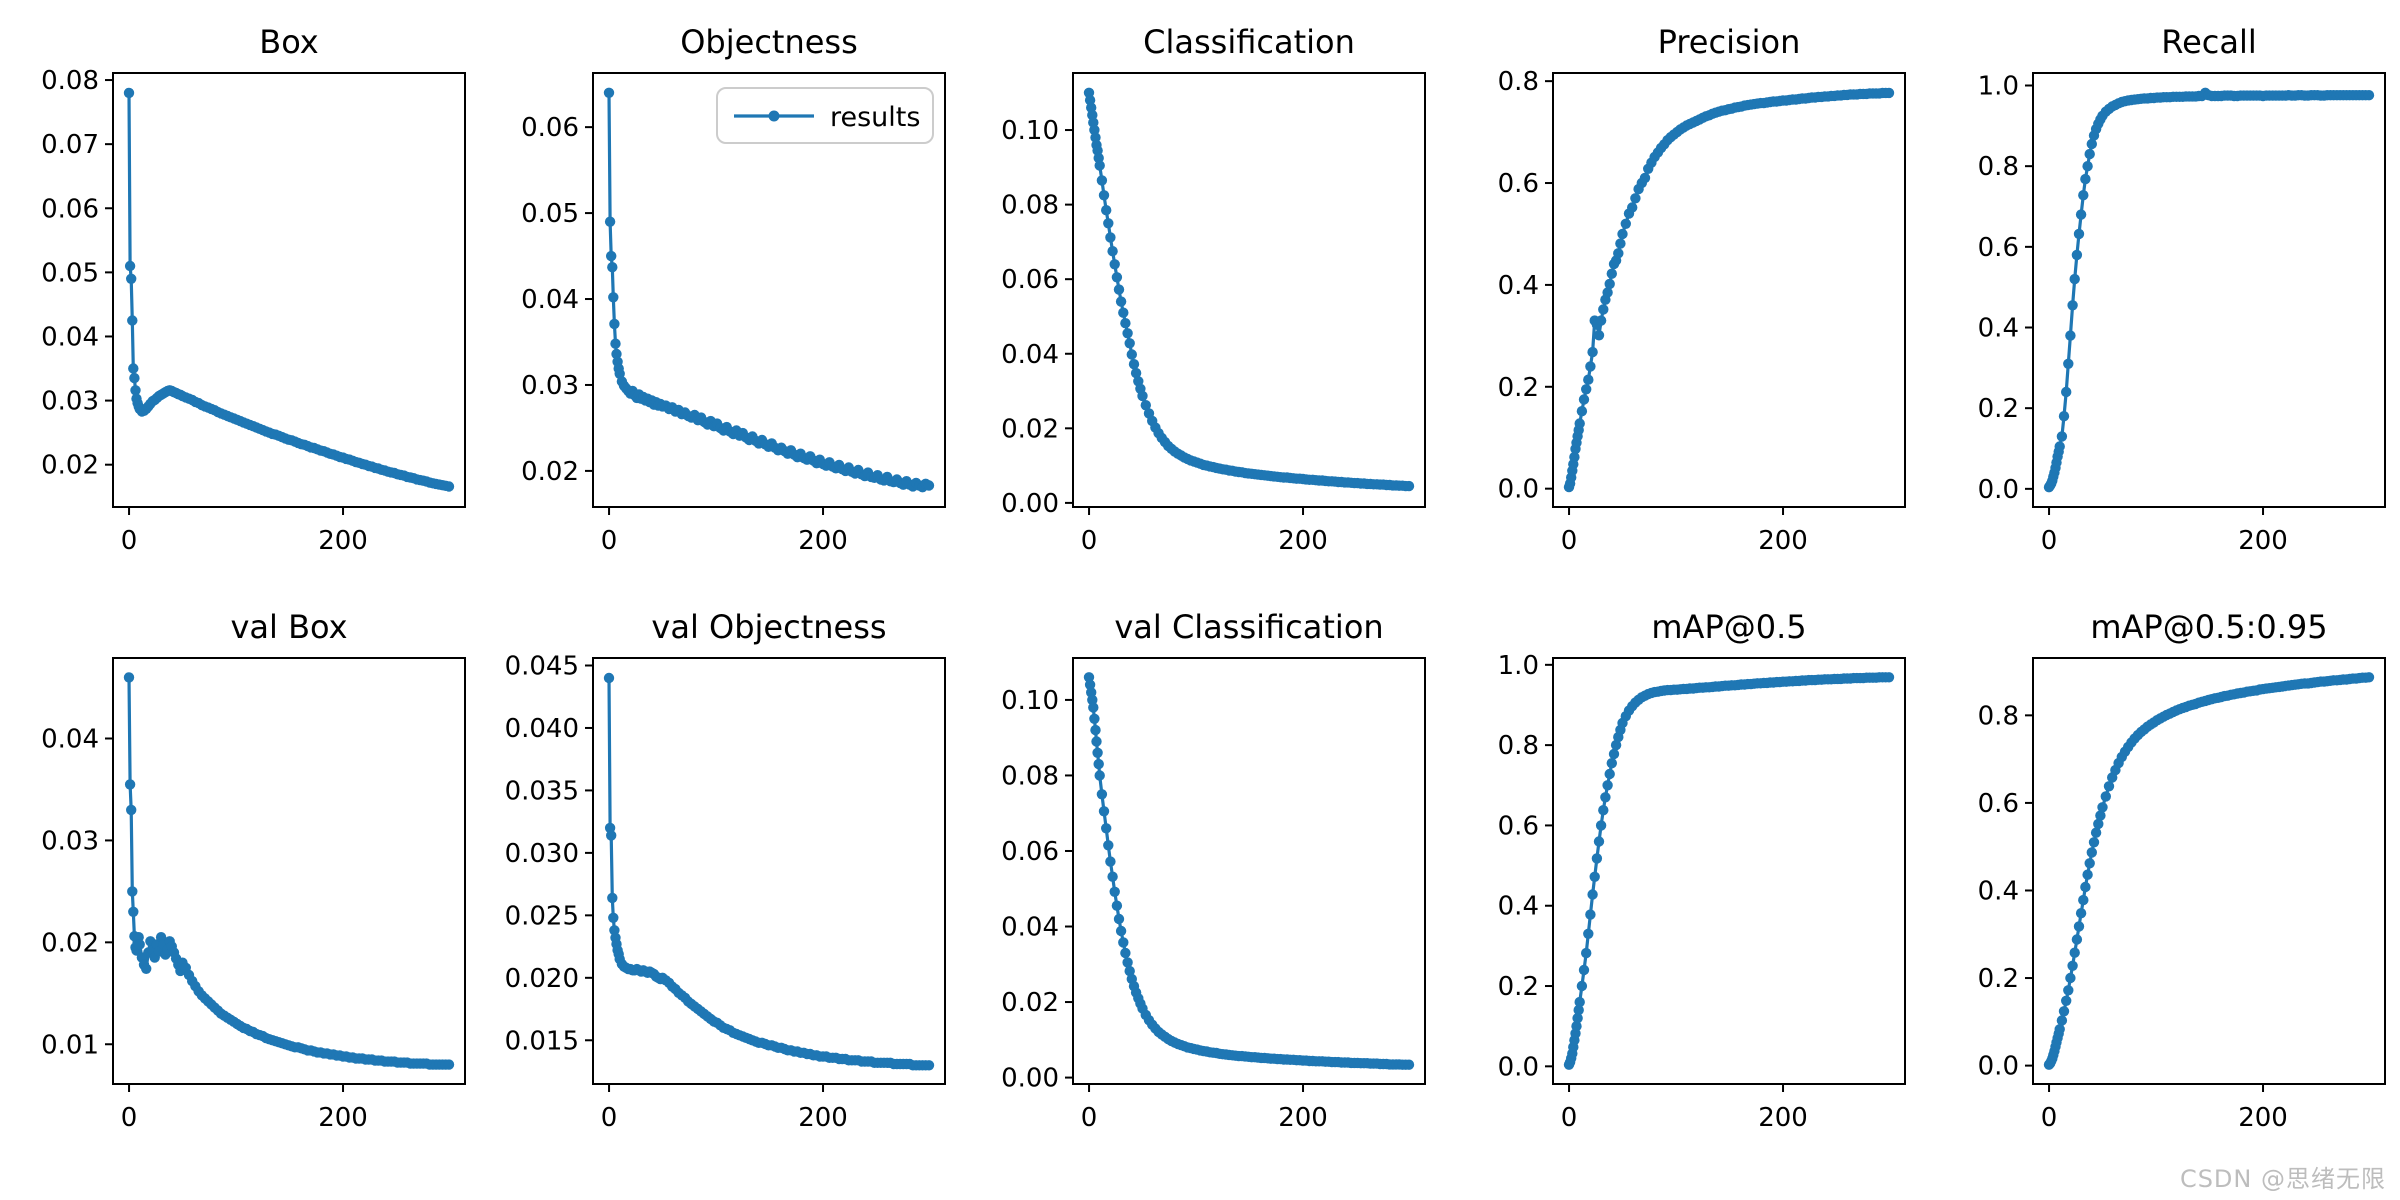  Describe the element at coordinates (1030, 504) in the screenshot. I see `y-tick-label: 0.00` at that location.